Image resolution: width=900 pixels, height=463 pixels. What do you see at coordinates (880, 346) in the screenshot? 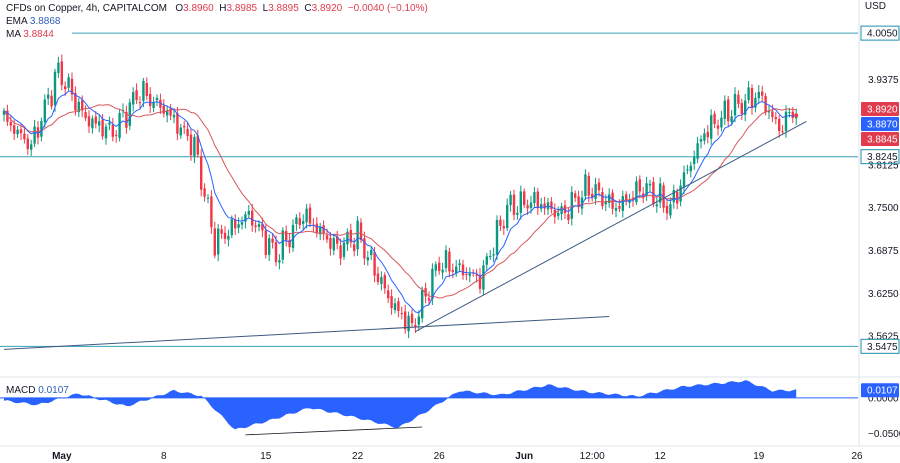
I see `level-badge-support` at bounding box center [880, 346].